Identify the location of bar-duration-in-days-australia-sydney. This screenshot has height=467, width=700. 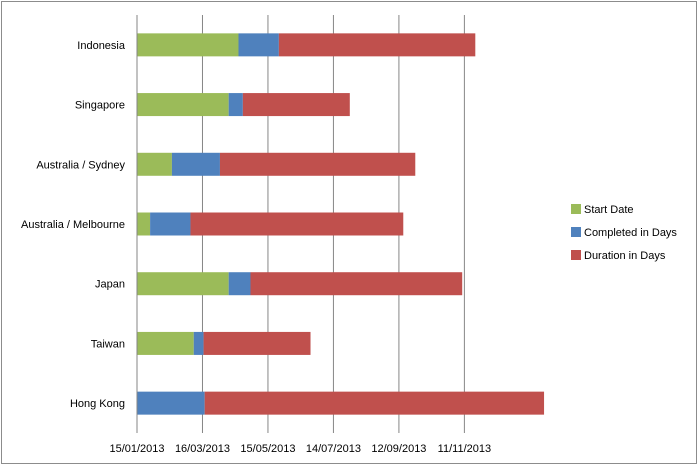
(317, 164).